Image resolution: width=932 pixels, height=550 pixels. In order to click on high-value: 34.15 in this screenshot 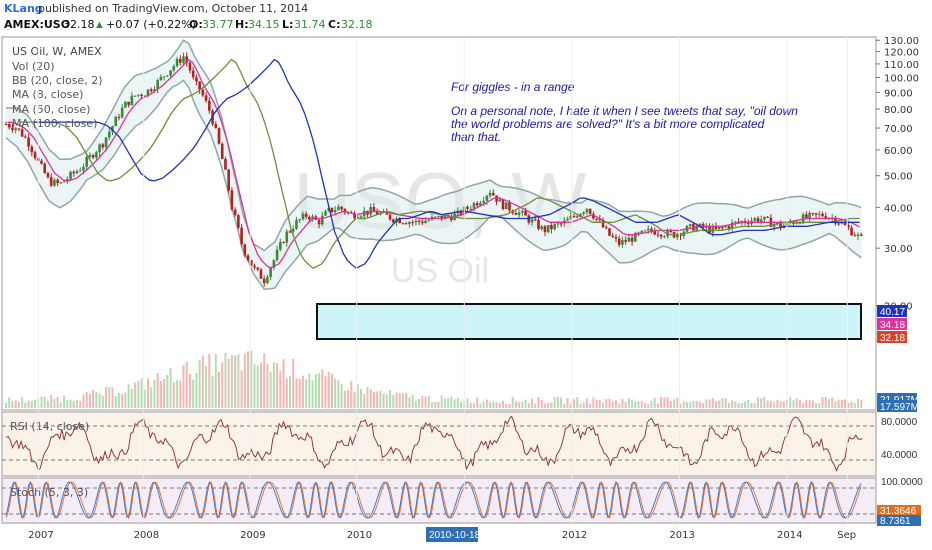, I will do `click(264, 24)`.